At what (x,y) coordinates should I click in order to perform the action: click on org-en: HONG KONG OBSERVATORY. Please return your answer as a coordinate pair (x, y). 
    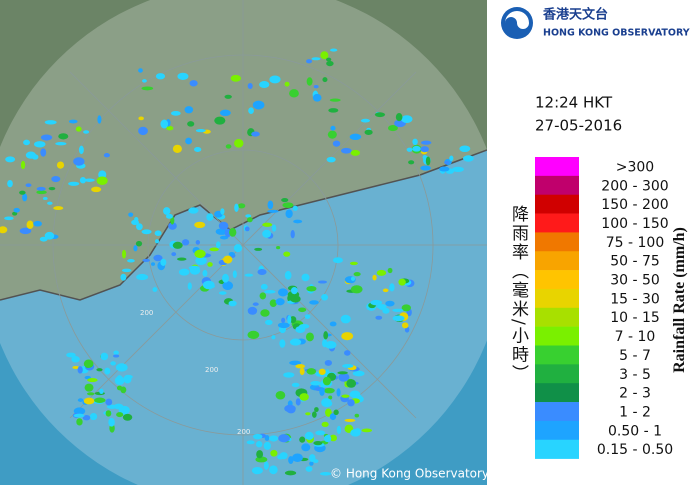
    Looking at the image, I should click on (616, 33).